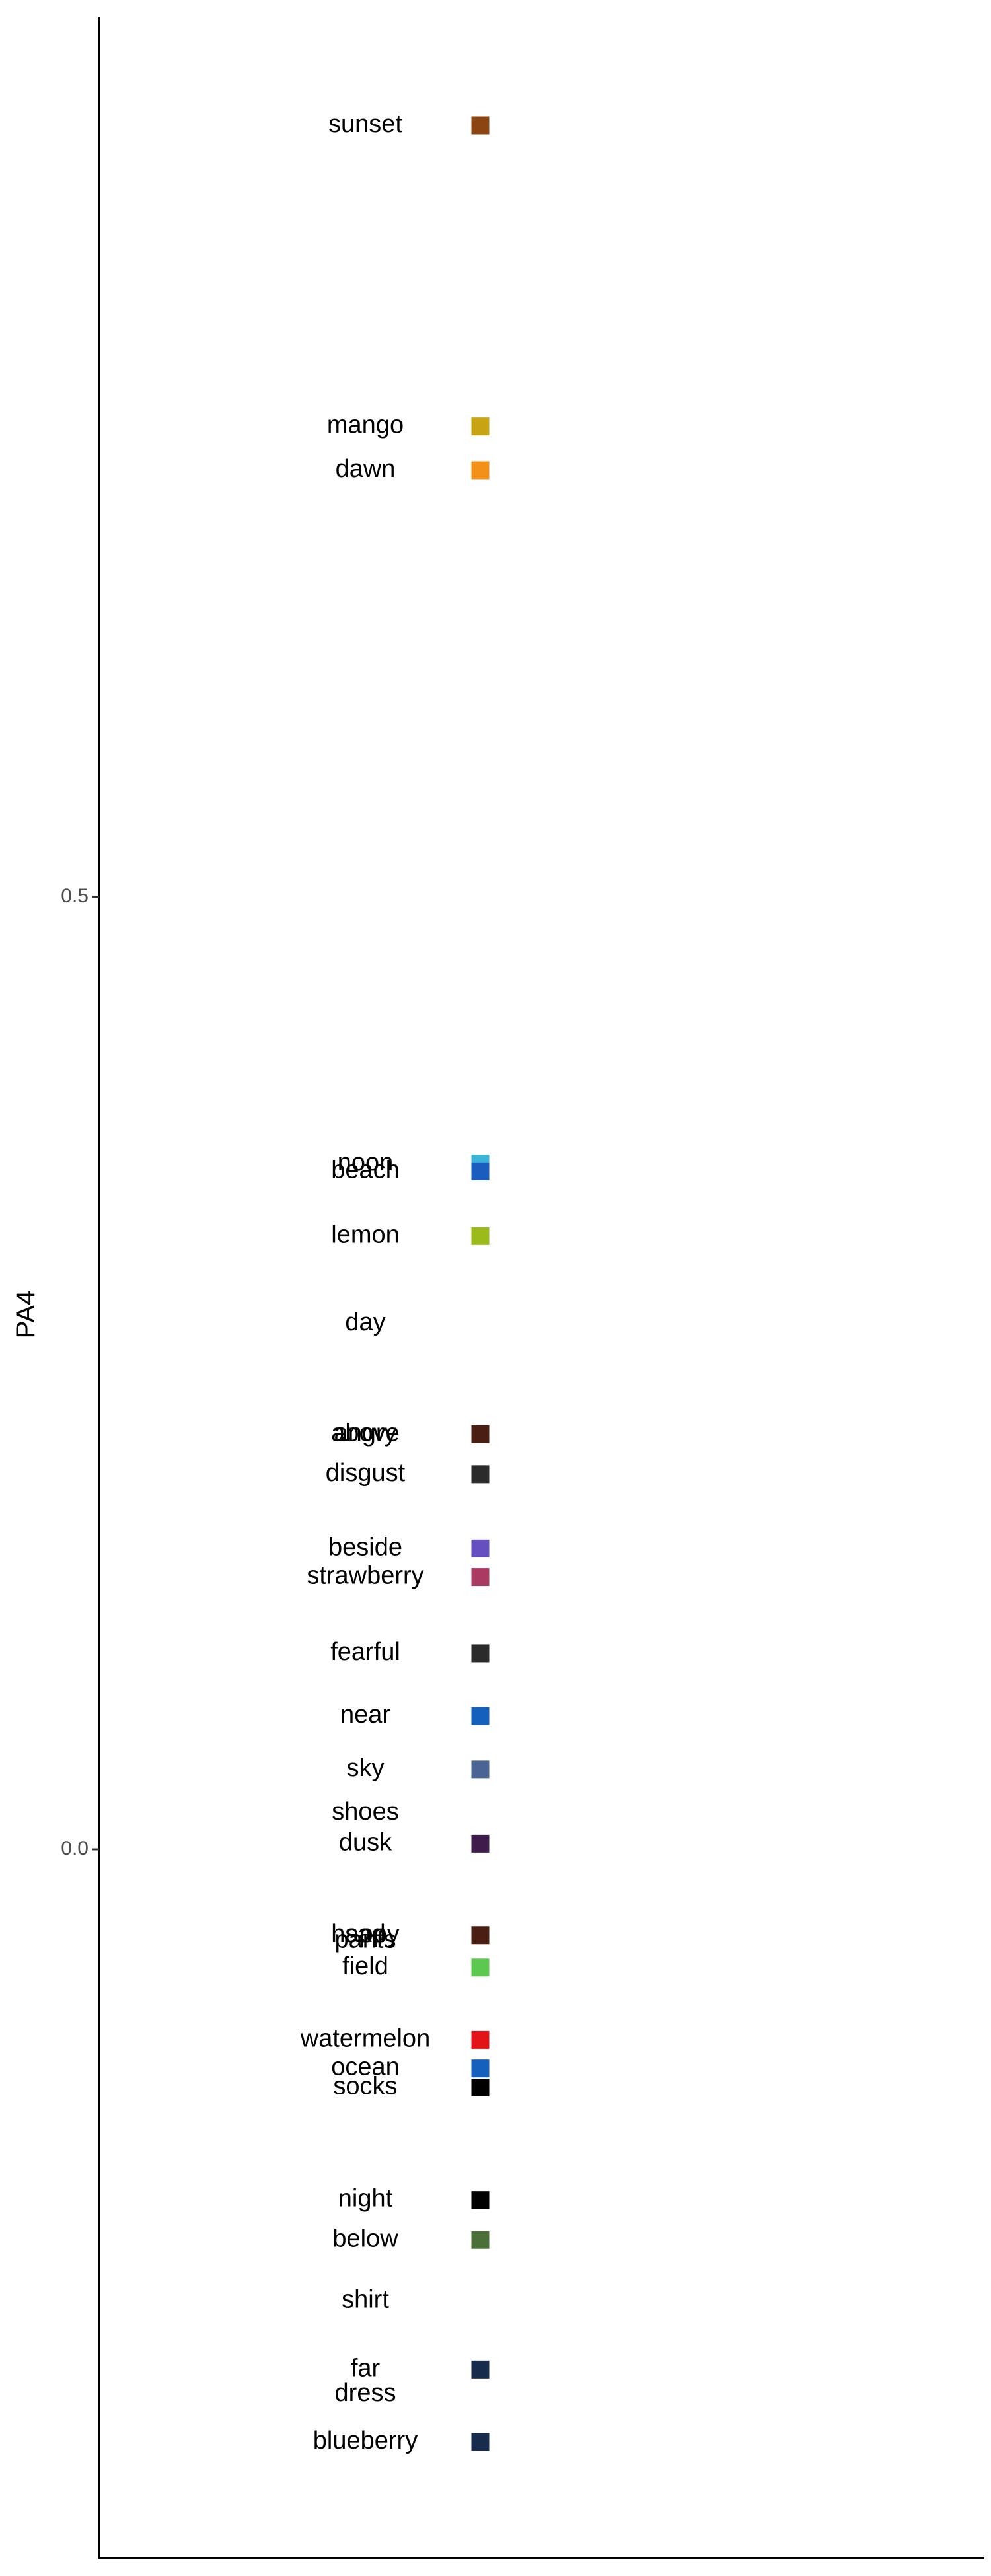  I want to click on point-happy, so click(480, 1936).